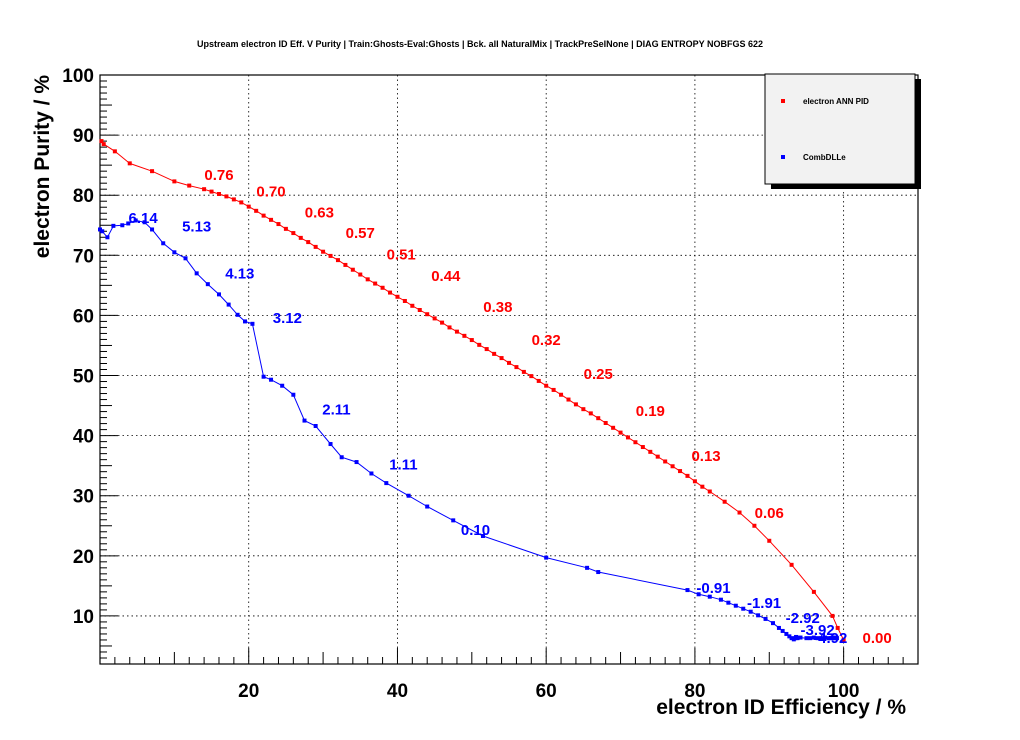 This screenshot has height=740, width=1020. I want to click on cut-value-label: 4.13, so click(239, 274).